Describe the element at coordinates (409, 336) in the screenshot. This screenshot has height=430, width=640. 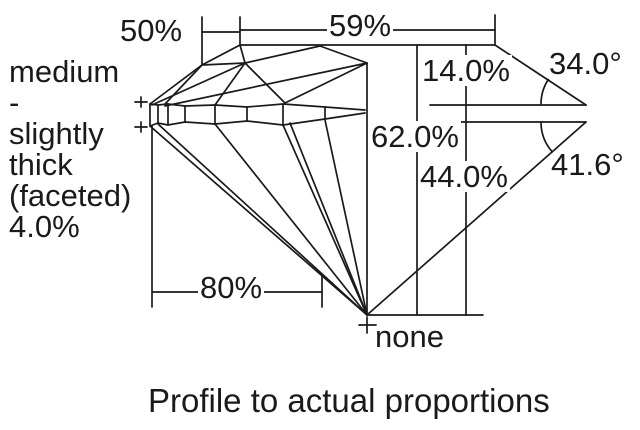
I see `culet-label: none` at that location.